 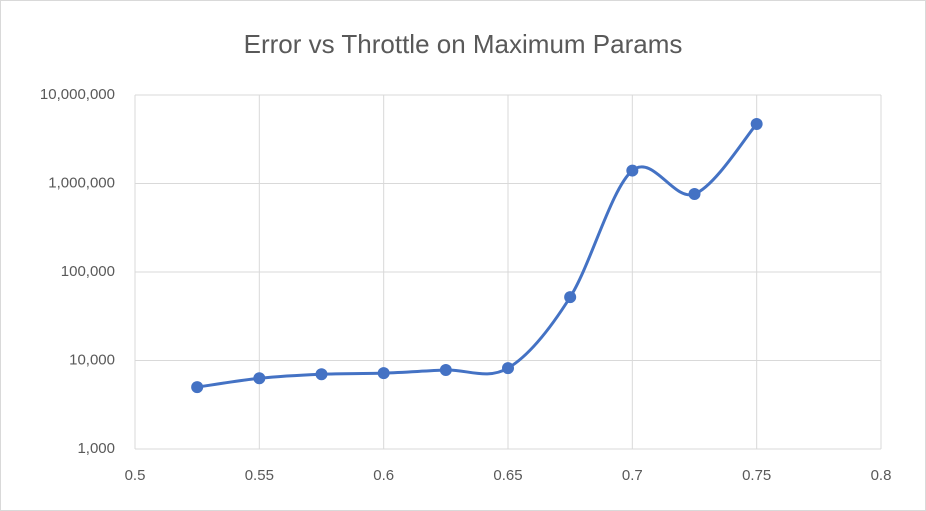 What do you see at coordinates (88, 271) in the screenshot?
I see `y-tick-label: 100,000` at bounding box center [88, 271].